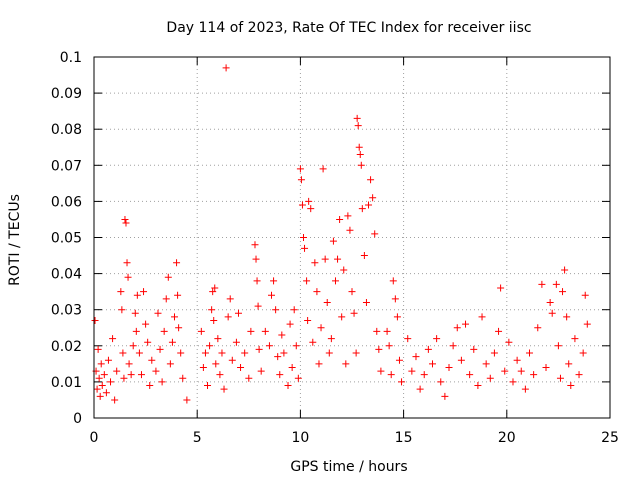 The height and width of the screenshot is (480, 640). What do you see at coordinates (66, 347) in the screenshot?
I see `y-tick-label: 0.02` at bounding box center [66, 347].